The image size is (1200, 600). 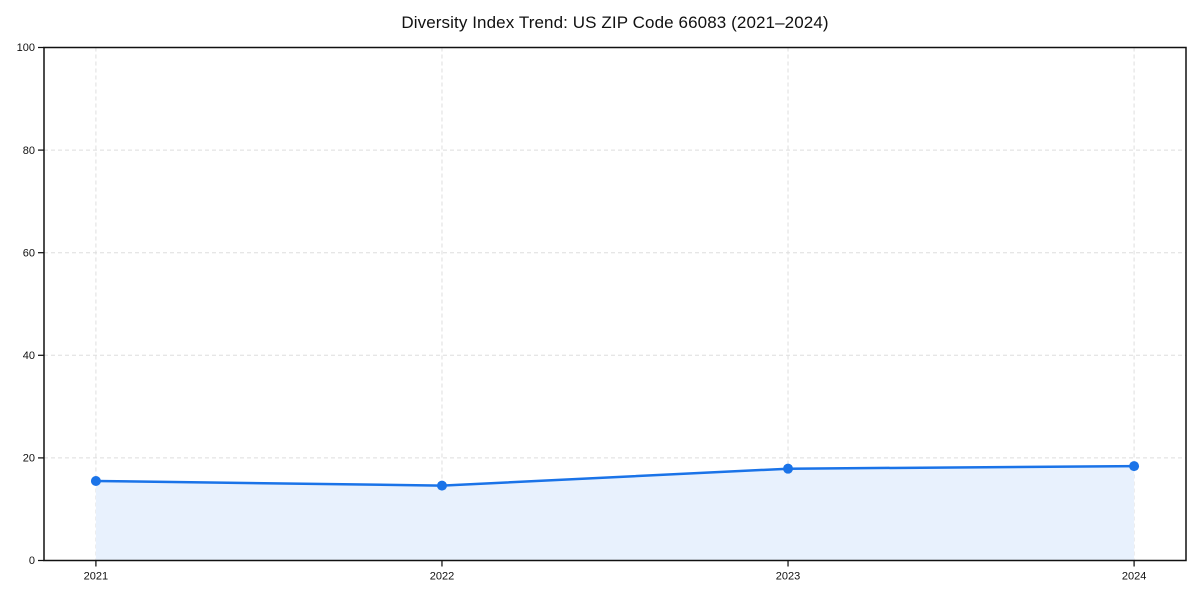 I want to click on x-tick-label: 2021, so click(x=96, y=577).